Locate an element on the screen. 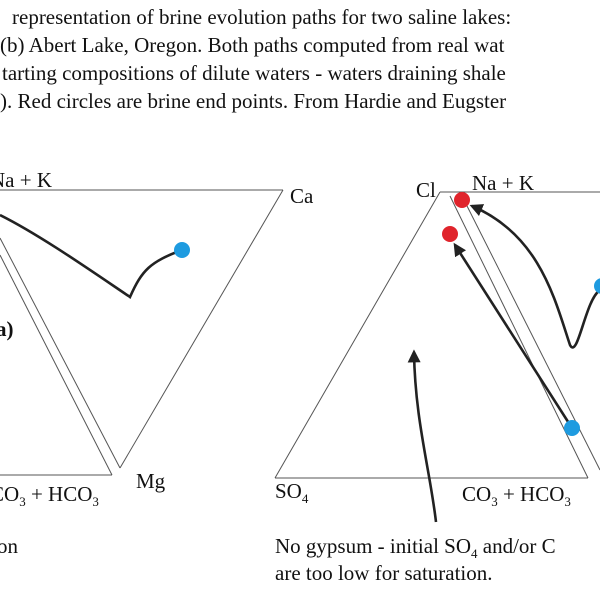 The width and height of the screenshot is (600, 600). vertex-label: Cl is located at coordinates (426, 190).